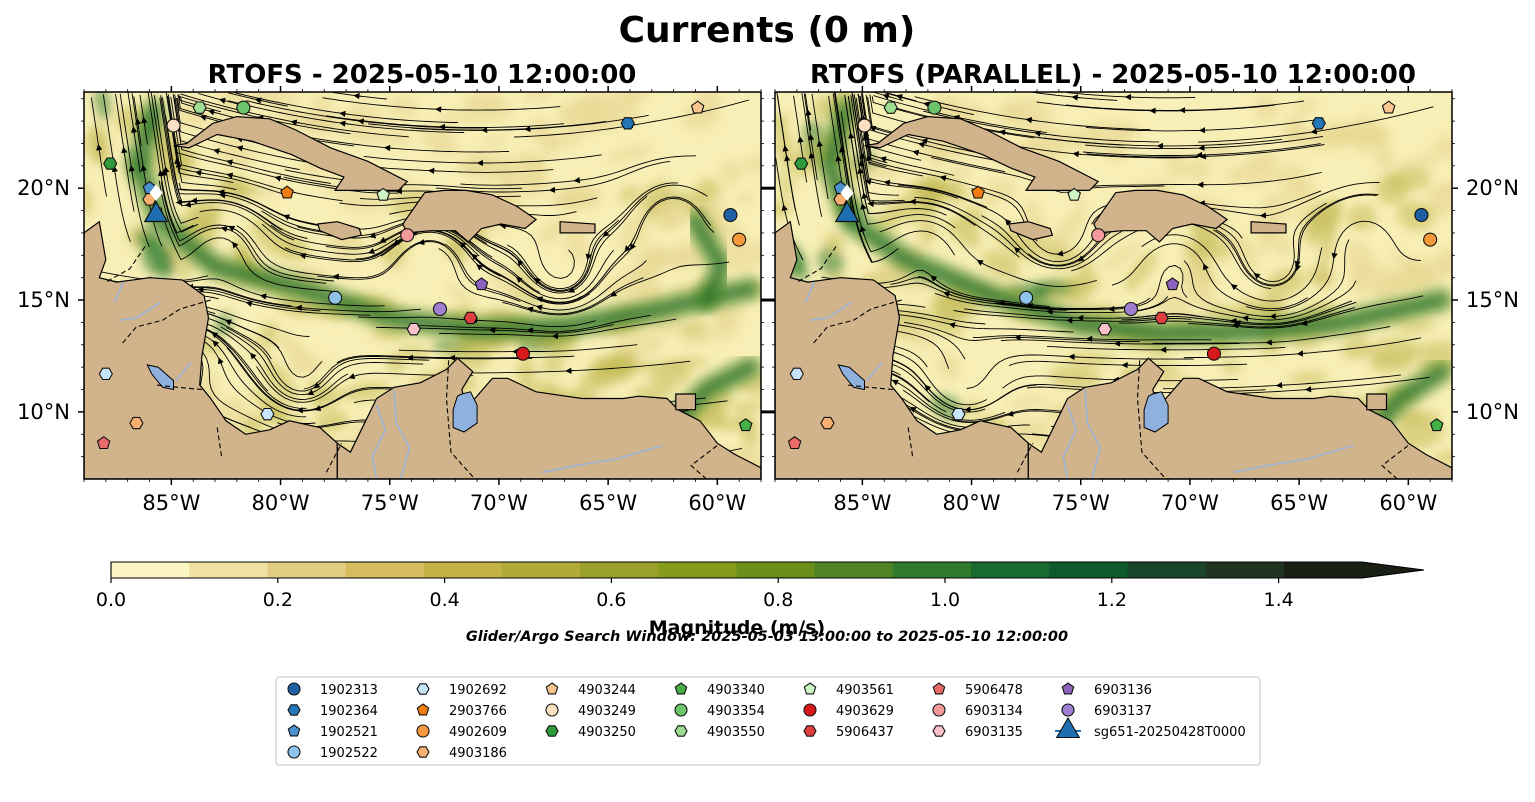 This screenshot has height=802, width=1535. What do you see at coordinates (156, 192) in the screenshot?
I see `glider-track` at bounding box center [156, 192].